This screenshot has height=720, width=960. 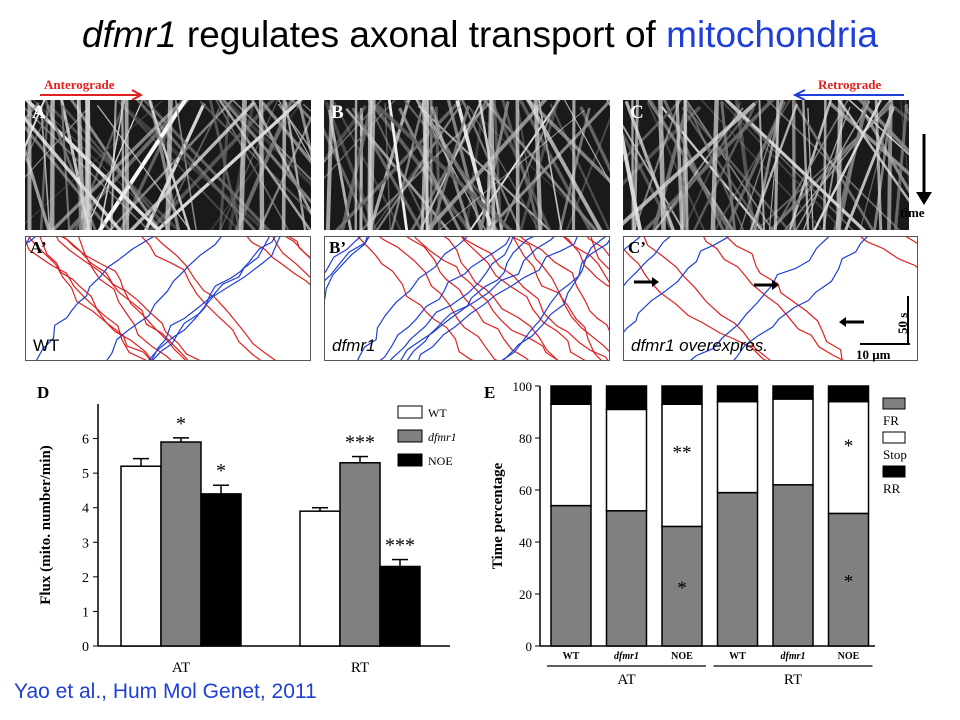 I want to click on trace-panel-b, so click(x=467, y=298).